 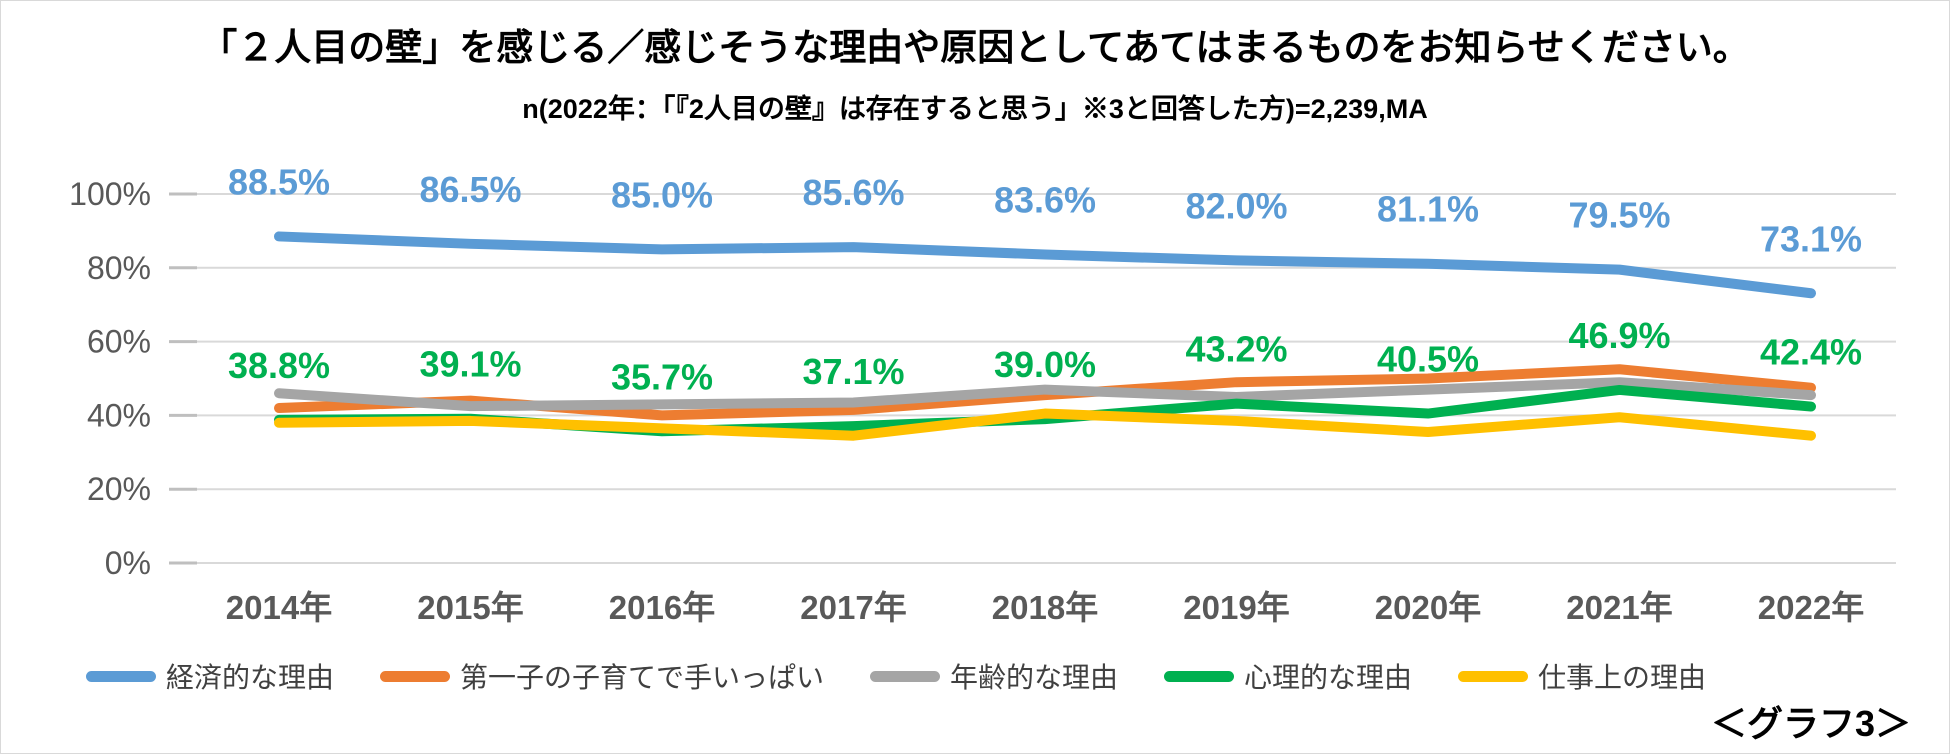 What do you see at coordinates (119, 342) in the screenshot?
I see `y-axis-label: 60%` at bounding box center [119, 342].